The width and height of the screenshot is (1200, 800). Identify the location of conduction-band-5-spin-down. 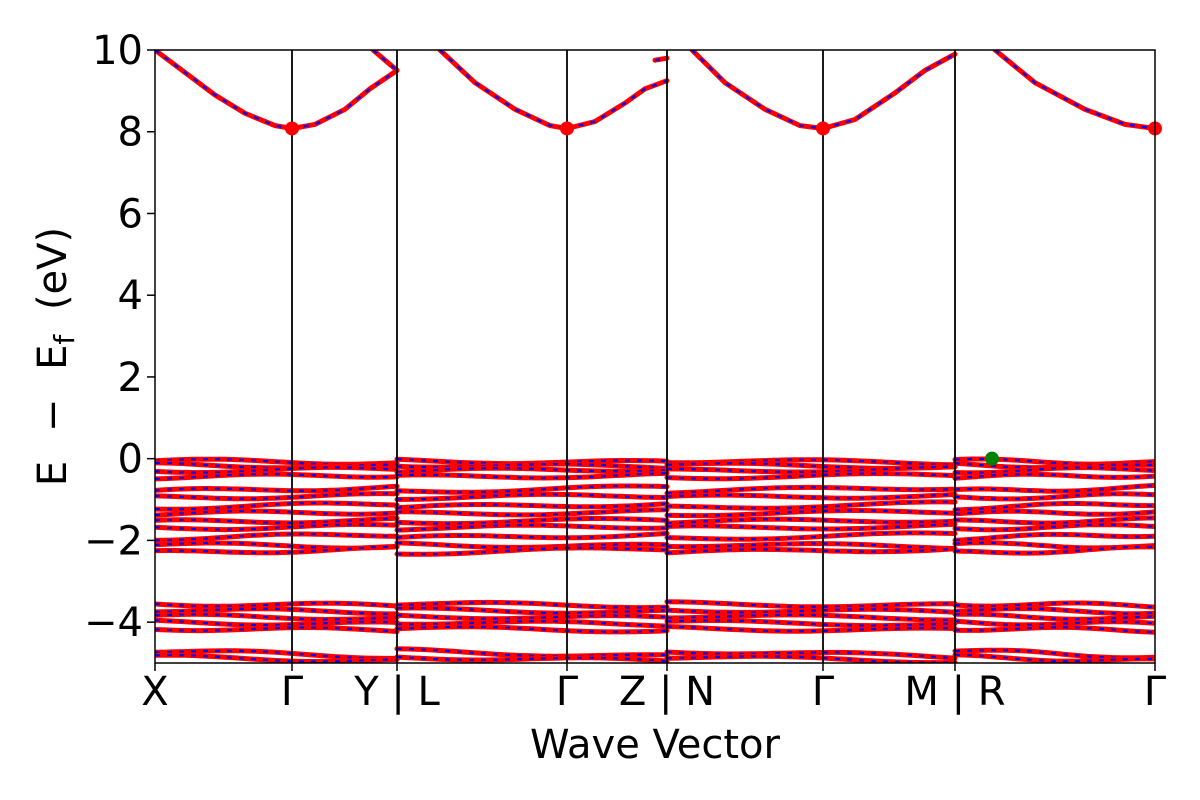
(661, 59).